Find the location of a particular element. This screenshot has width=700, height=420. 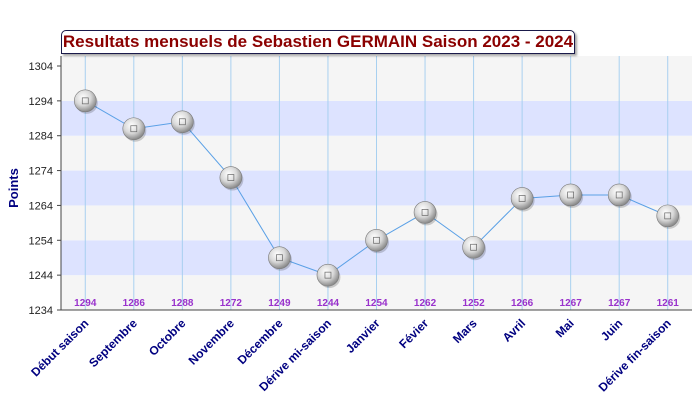

x-category-label: Mai is located at coordinates (565, 328).